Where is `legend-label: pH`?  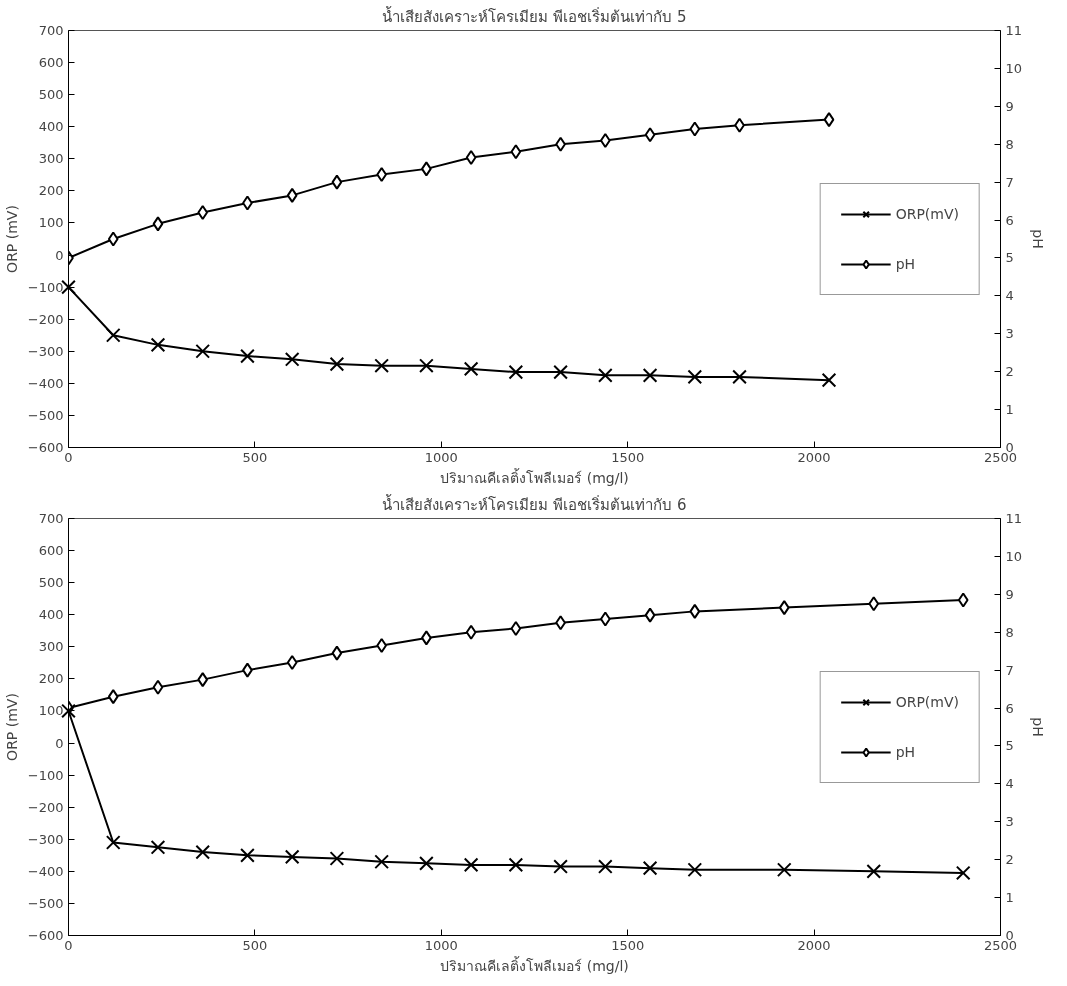
legend-label: pH is located at coordinates (905, 263).